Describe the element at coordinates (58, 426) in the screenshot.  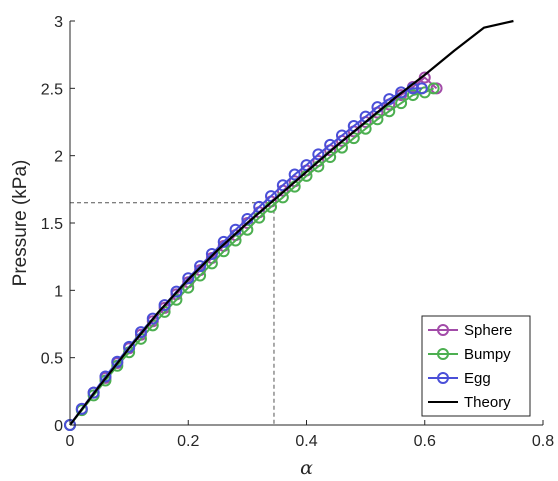
I see `y-tick-label: 0` at that location.